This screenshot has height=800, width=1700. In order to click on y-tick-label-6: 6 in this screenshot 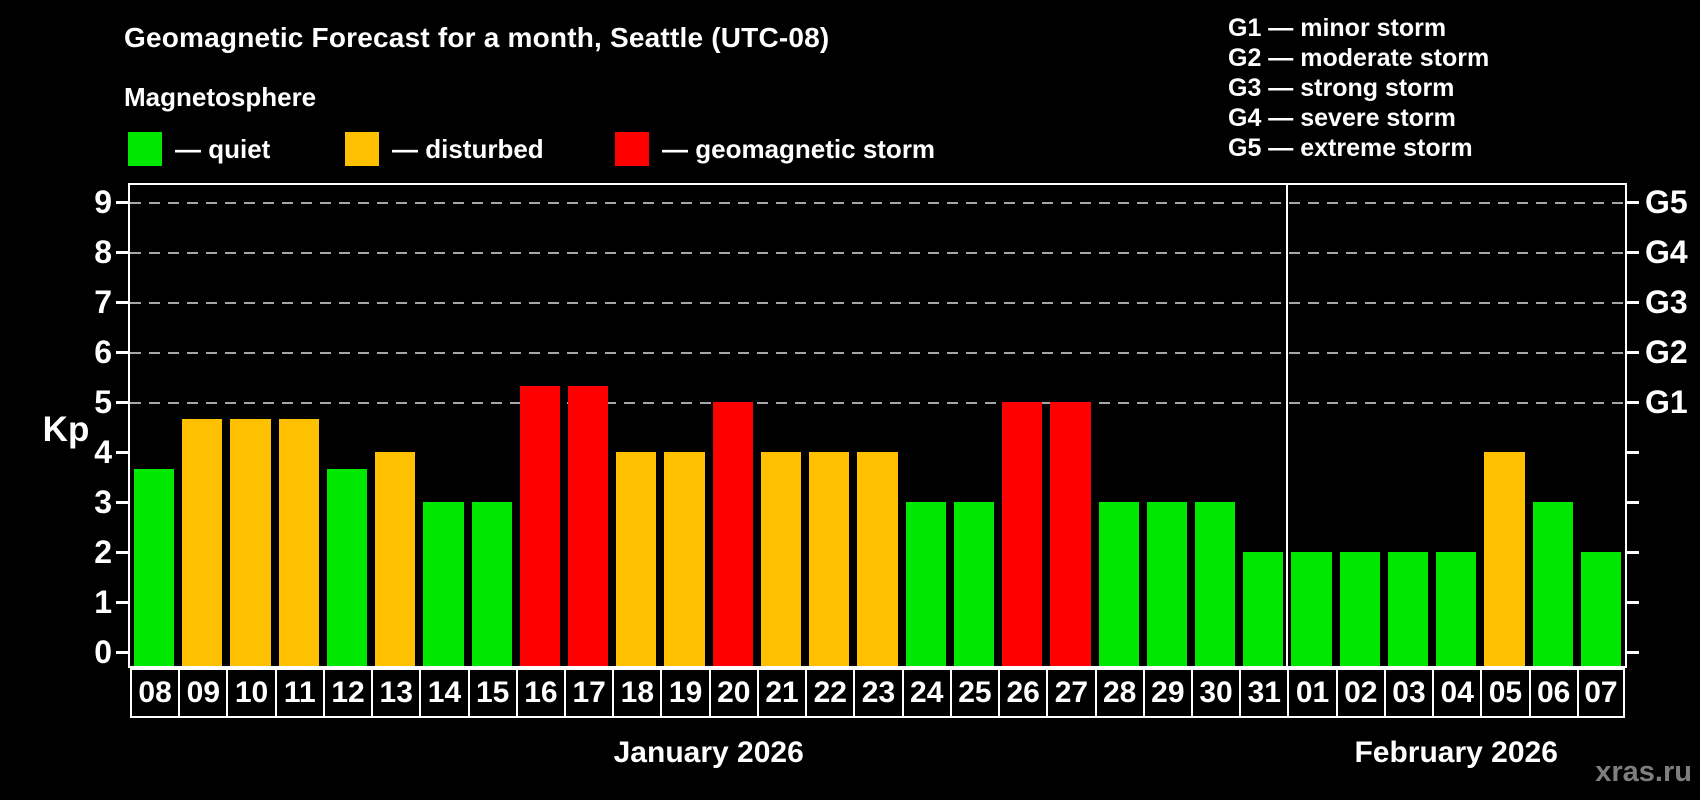, I will do `click(103, 352)`.